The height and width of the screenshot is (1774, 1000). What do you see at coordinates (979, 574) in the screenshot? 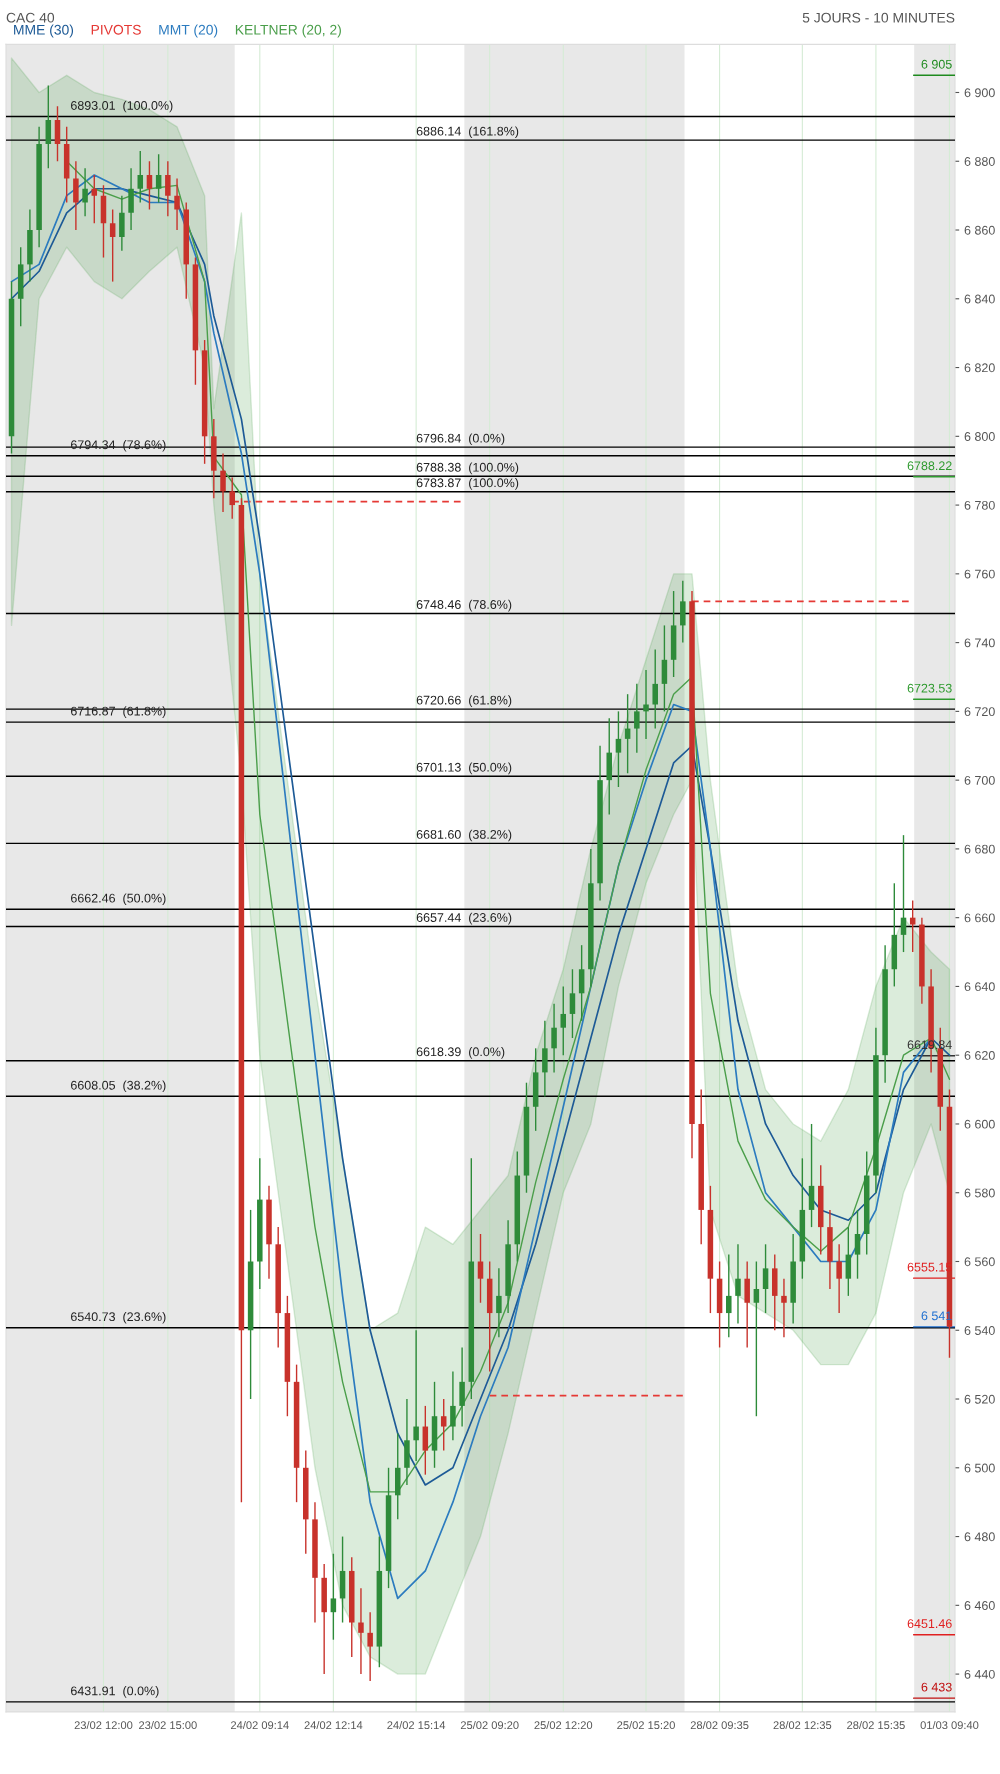
I see `y-tick-label: 6 760` at bounding box center [979, 574].